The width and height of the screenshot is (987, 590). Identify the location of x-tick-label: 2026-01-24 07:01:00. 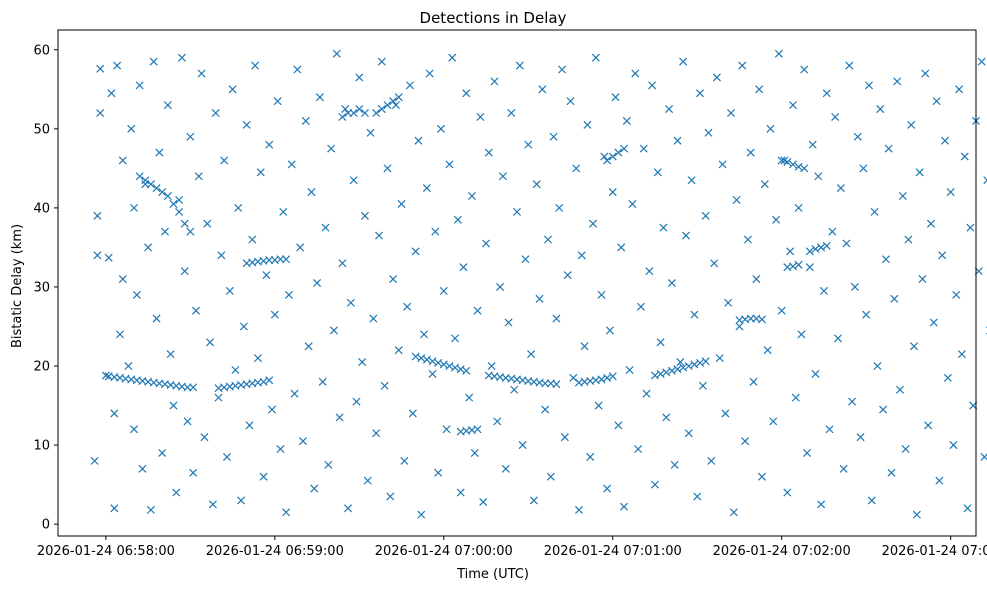
(613, 551).